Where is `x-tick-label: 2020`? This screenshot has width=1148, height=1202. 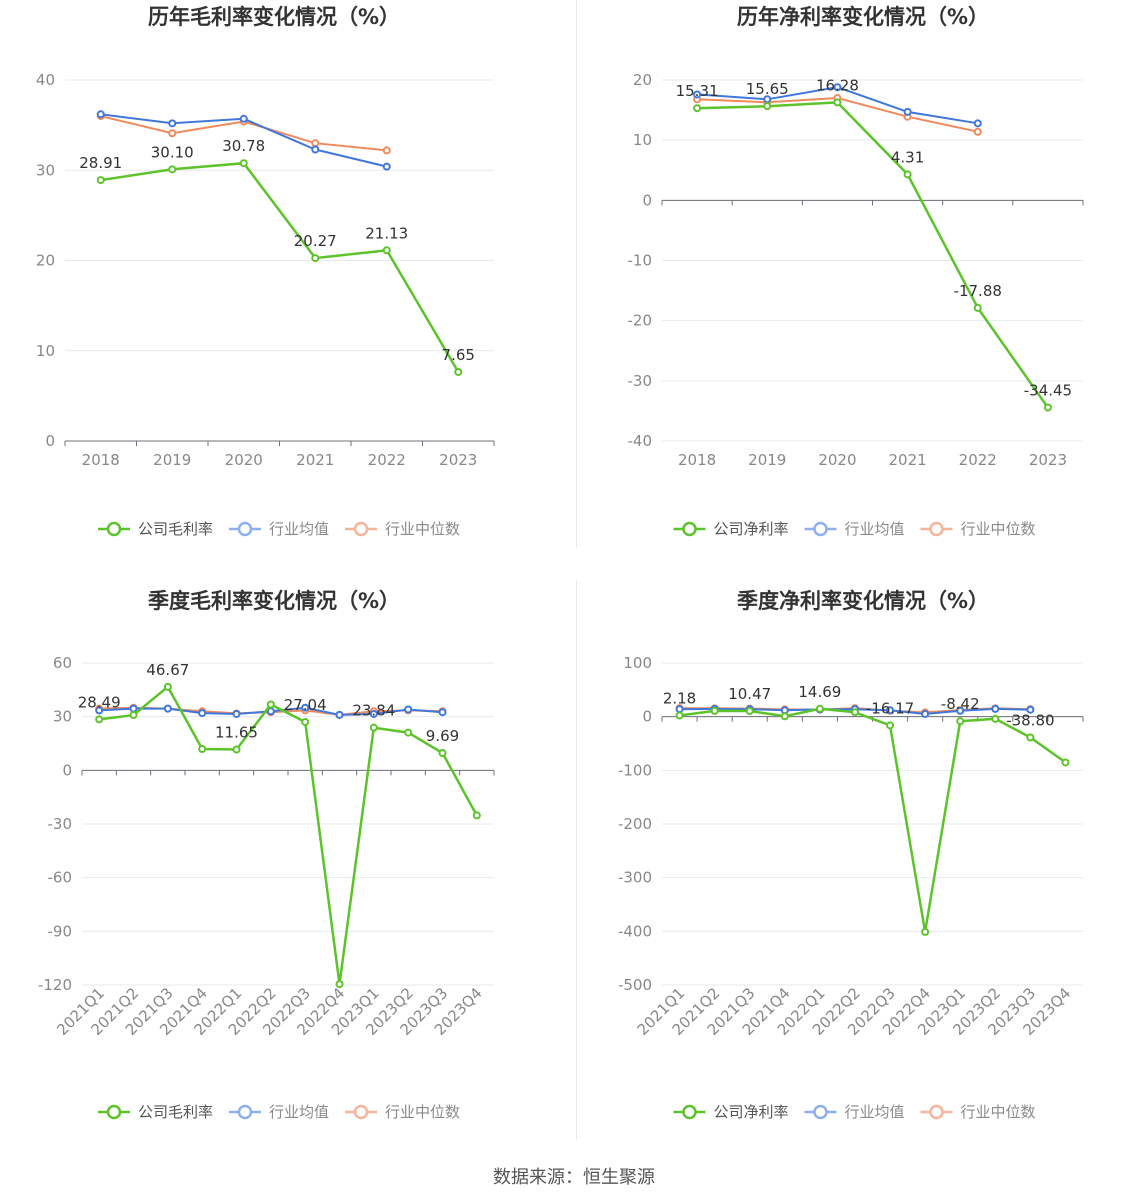 x-tick-label: 2020 is located at coordinates (244, 460).